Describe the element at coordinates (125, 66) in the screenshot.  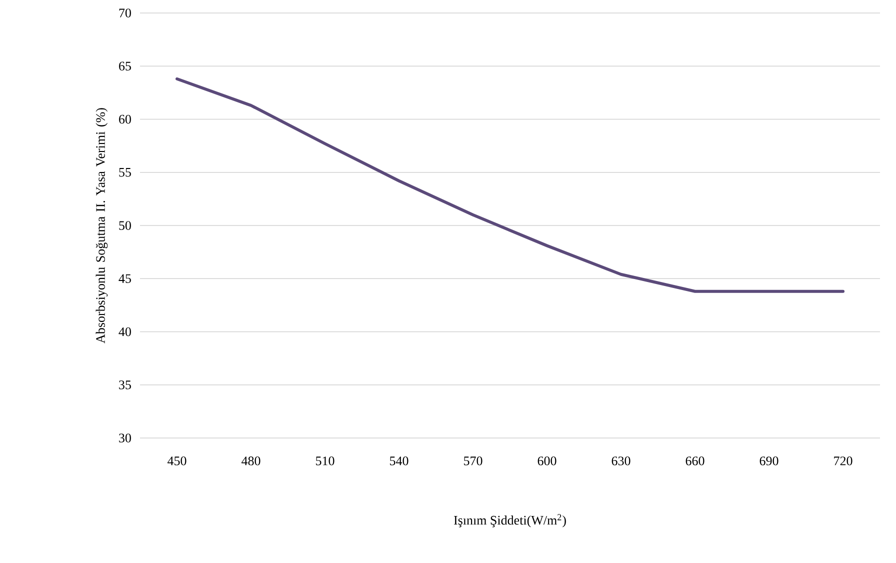
I see `y-tick-label: 65` at that location.